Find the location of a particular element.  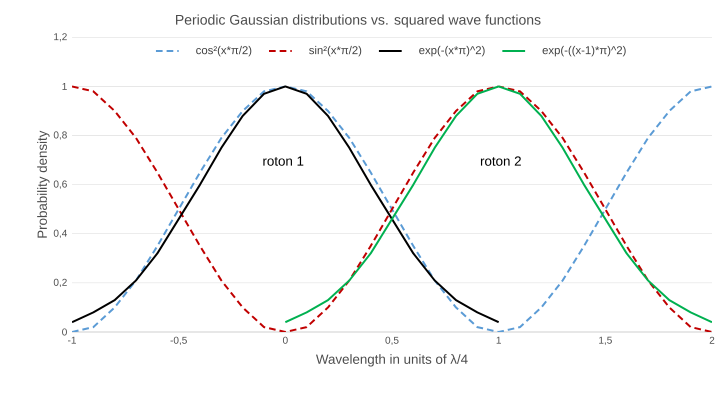

y-tick-label: 0,2 is located at coordinates (60, 283).